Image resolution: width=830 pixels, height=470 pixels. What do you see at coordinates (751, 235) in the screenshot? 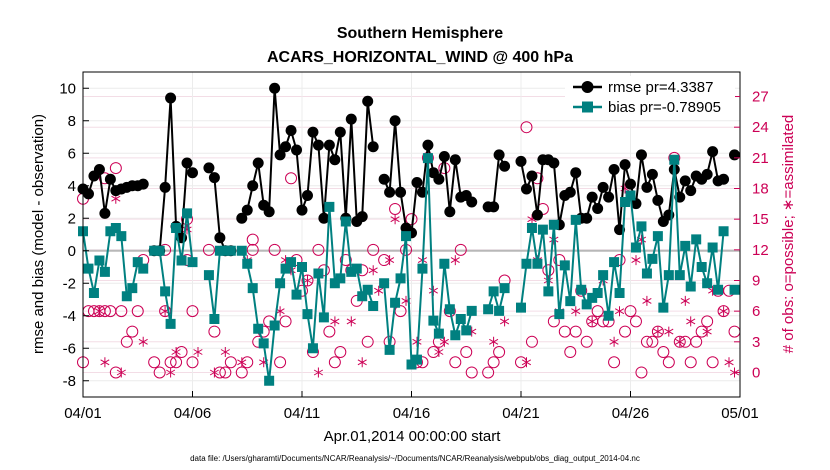
I see `y-axis-right: 0 3 6 9 12 15 18 21 24 27` at bounding box center [751, 235].